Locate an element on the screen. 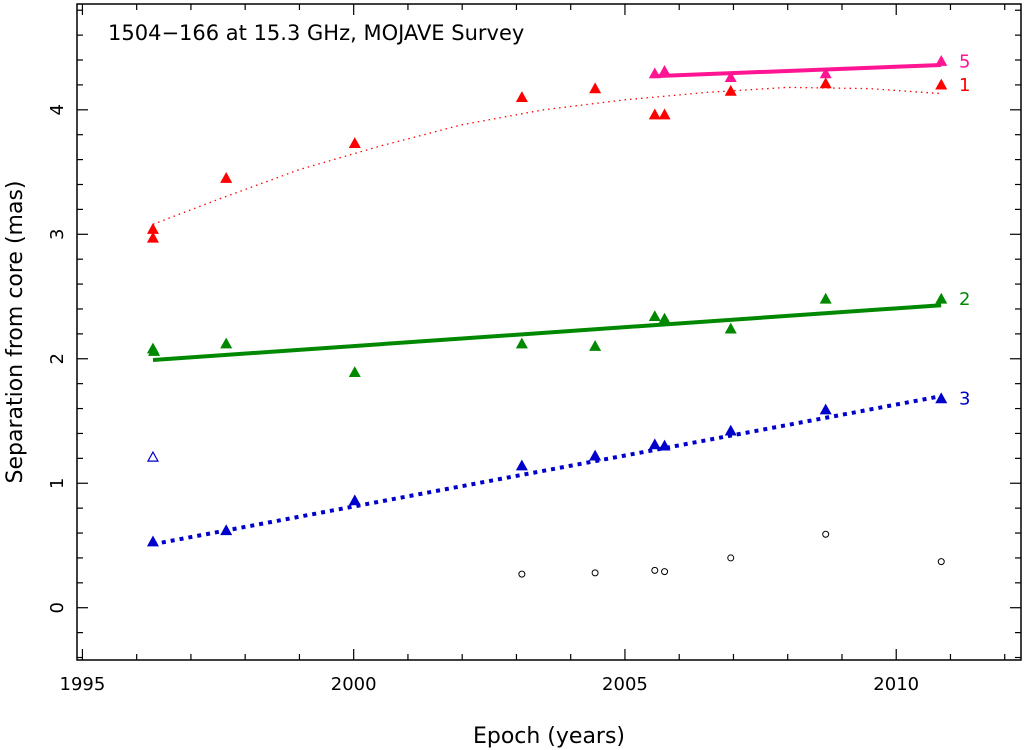  x-tick-label: 1995 is located at coordinates (83, 684).